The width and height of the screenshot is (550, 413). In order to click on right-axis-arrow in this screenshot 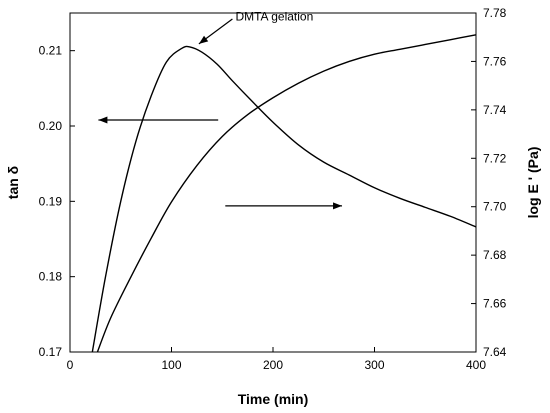, I will do `click(284, 206)`.